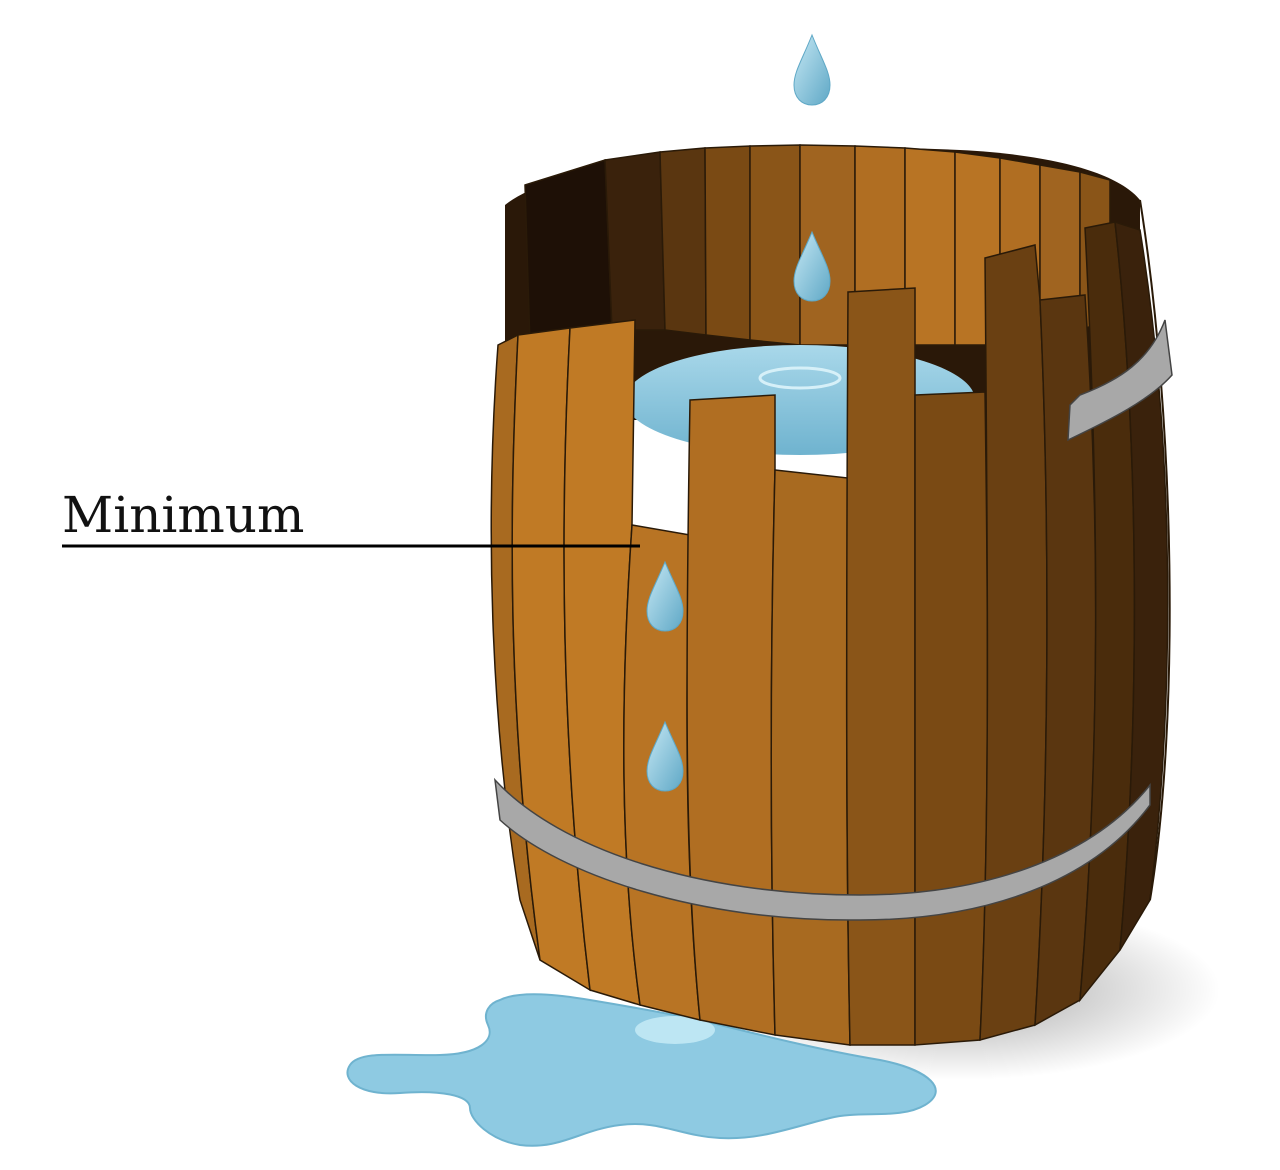 Image resolution: width=1280 pixels, height=1170 pixels. What do you see at coordinates (1120, 380) in the screenshot?
I see `top-hoop` at bounding box center [1120, 380].